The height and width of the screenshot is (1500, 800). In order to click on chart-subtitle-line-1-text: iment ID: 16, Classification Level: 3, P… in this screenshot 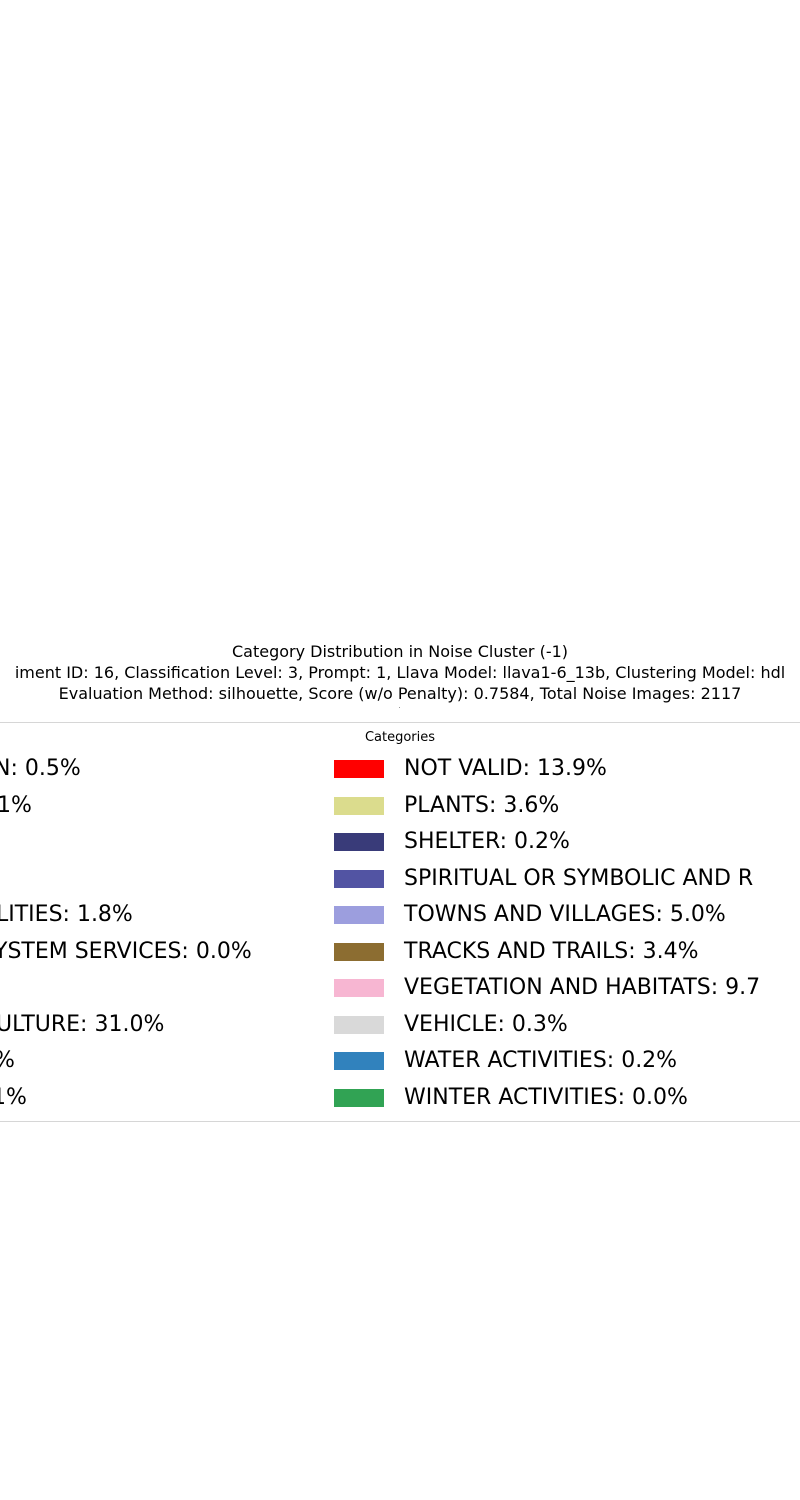, I will do `click(400, 672)`.